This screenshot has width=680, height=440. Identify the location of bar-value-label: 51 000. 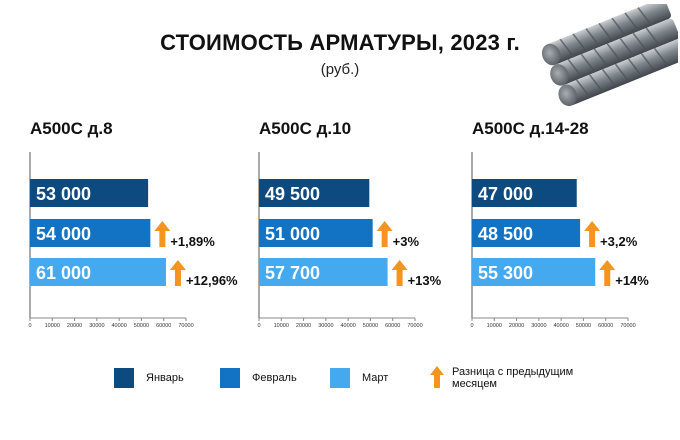
(292, 234).